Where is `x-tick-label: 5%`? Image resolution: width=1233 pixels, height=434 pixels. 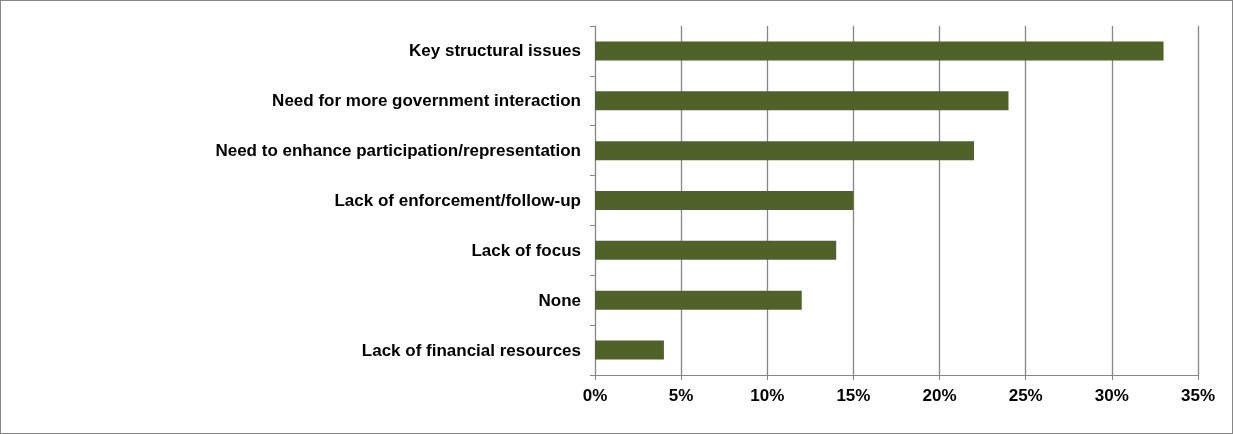 x-tick-label: 5% is located at coordinates (681, 395).